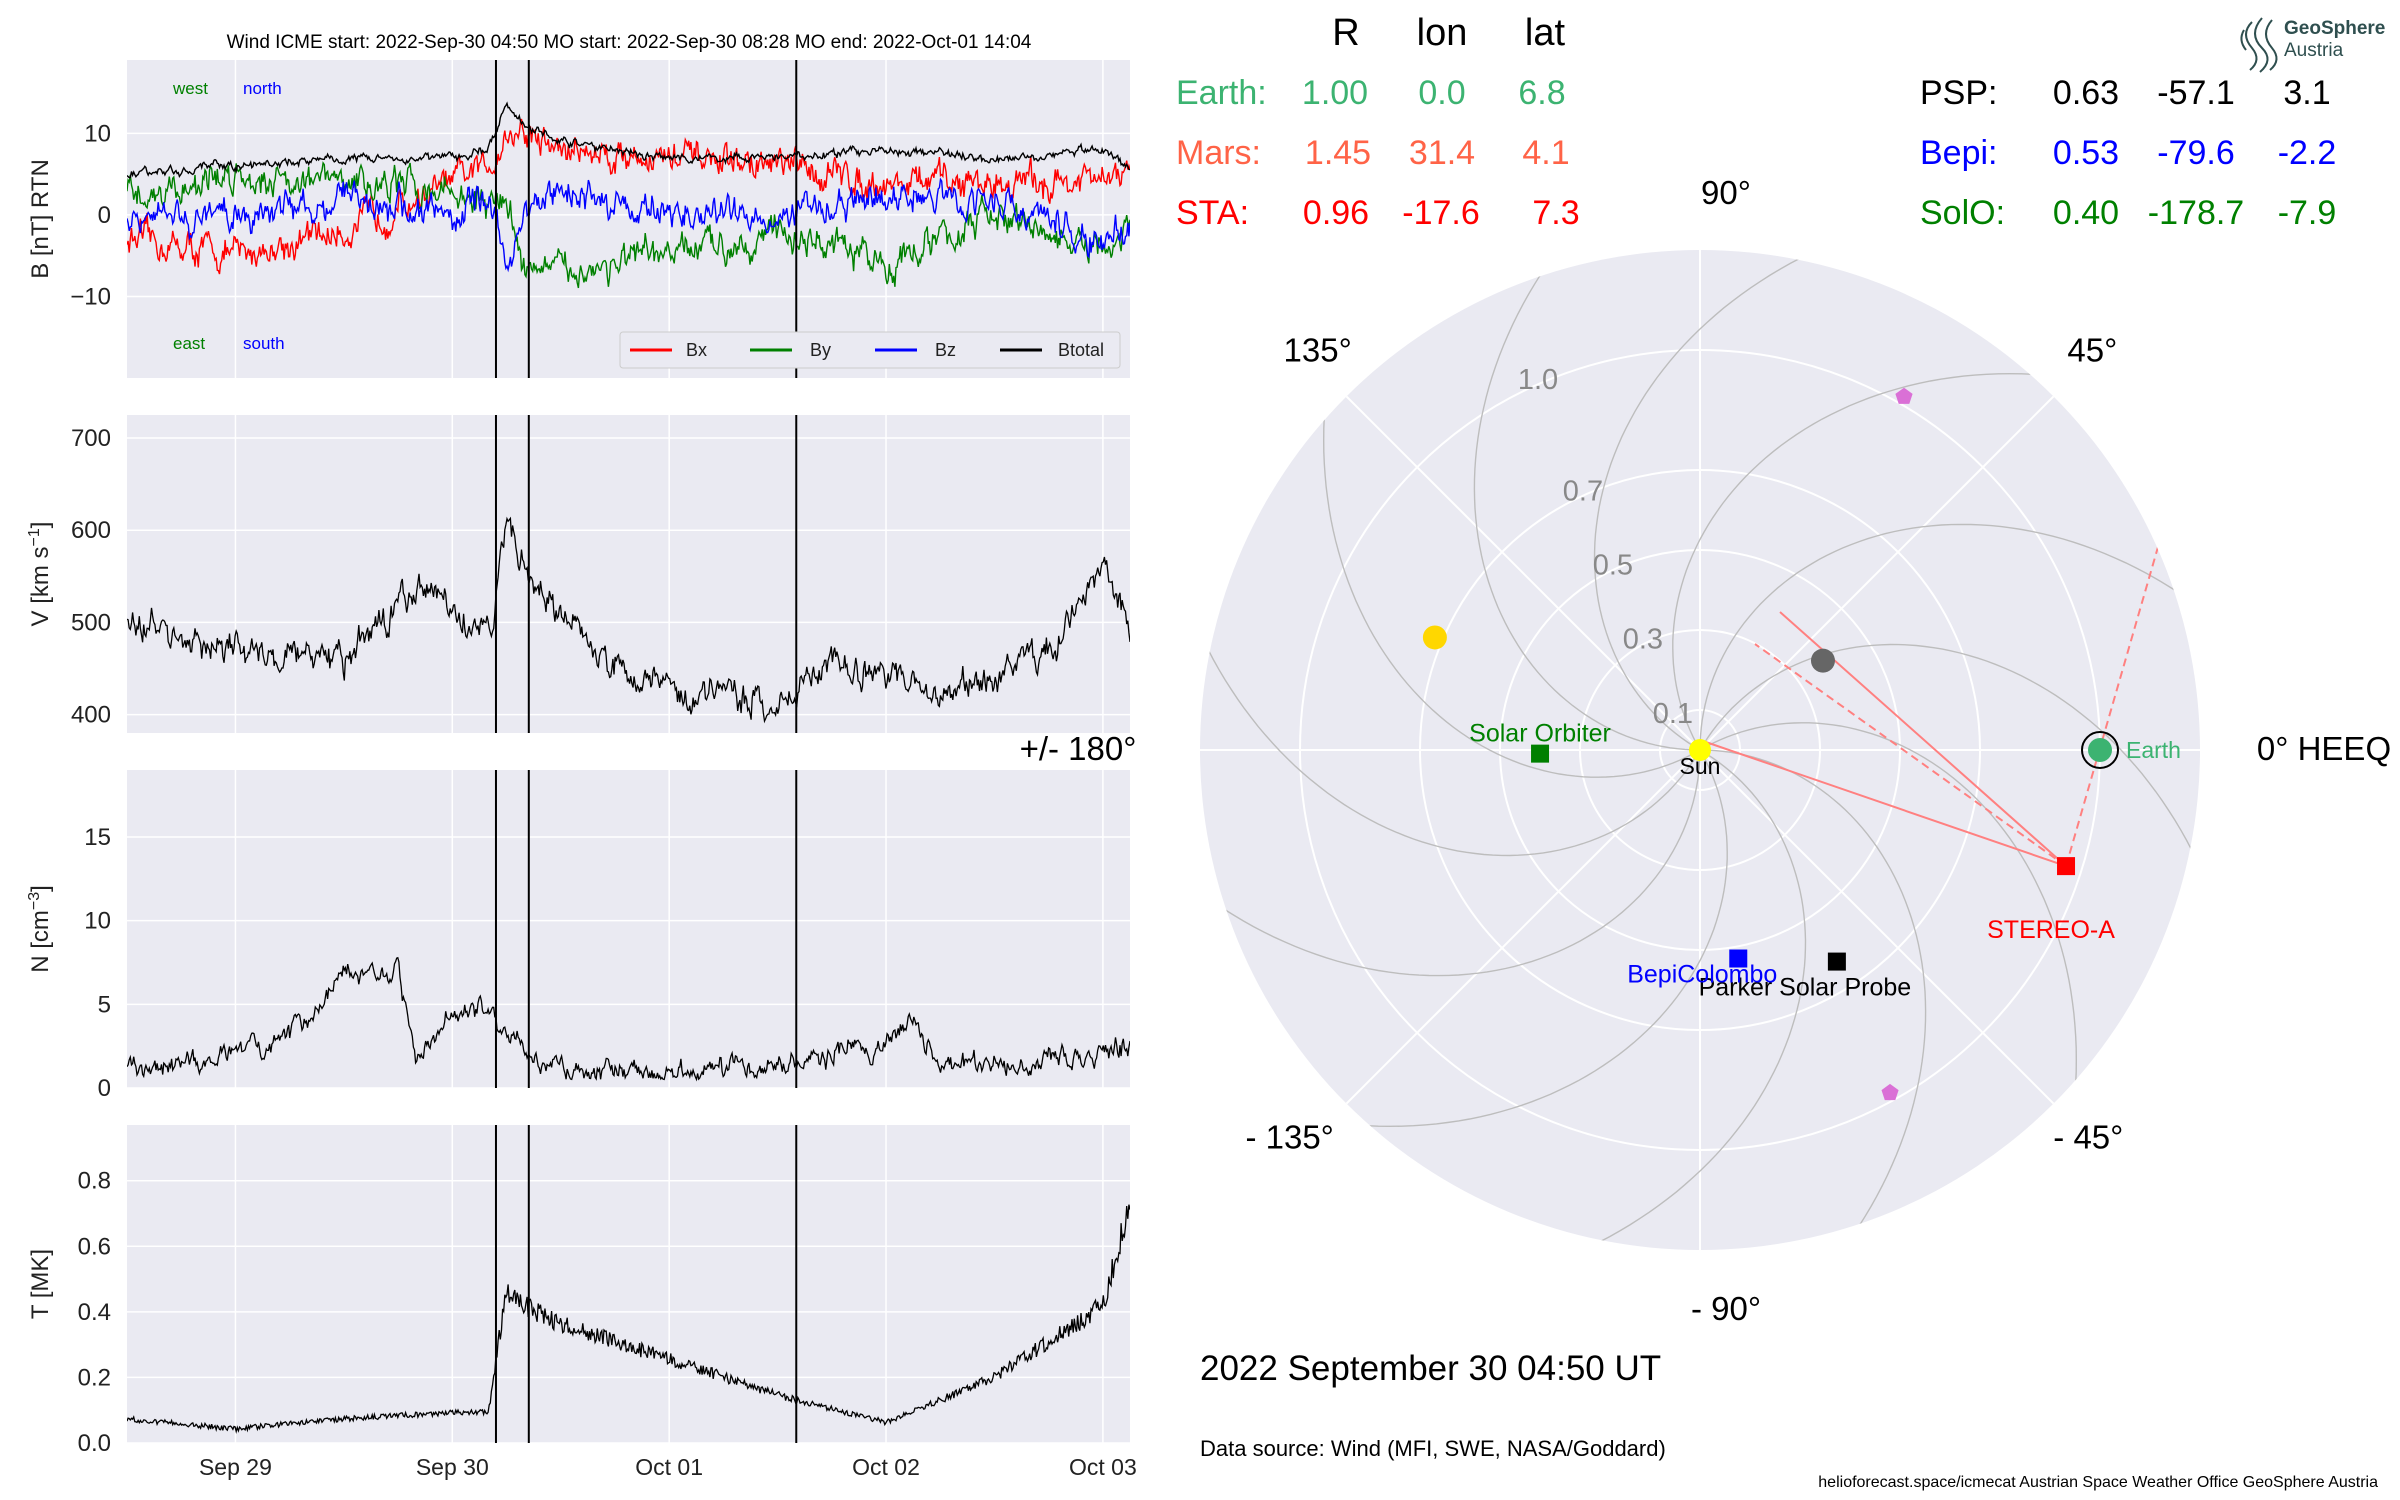  Describe the element at coordinates (2086, 213) in the screenshot. I see `solo-row-r: 0.40` at that location.